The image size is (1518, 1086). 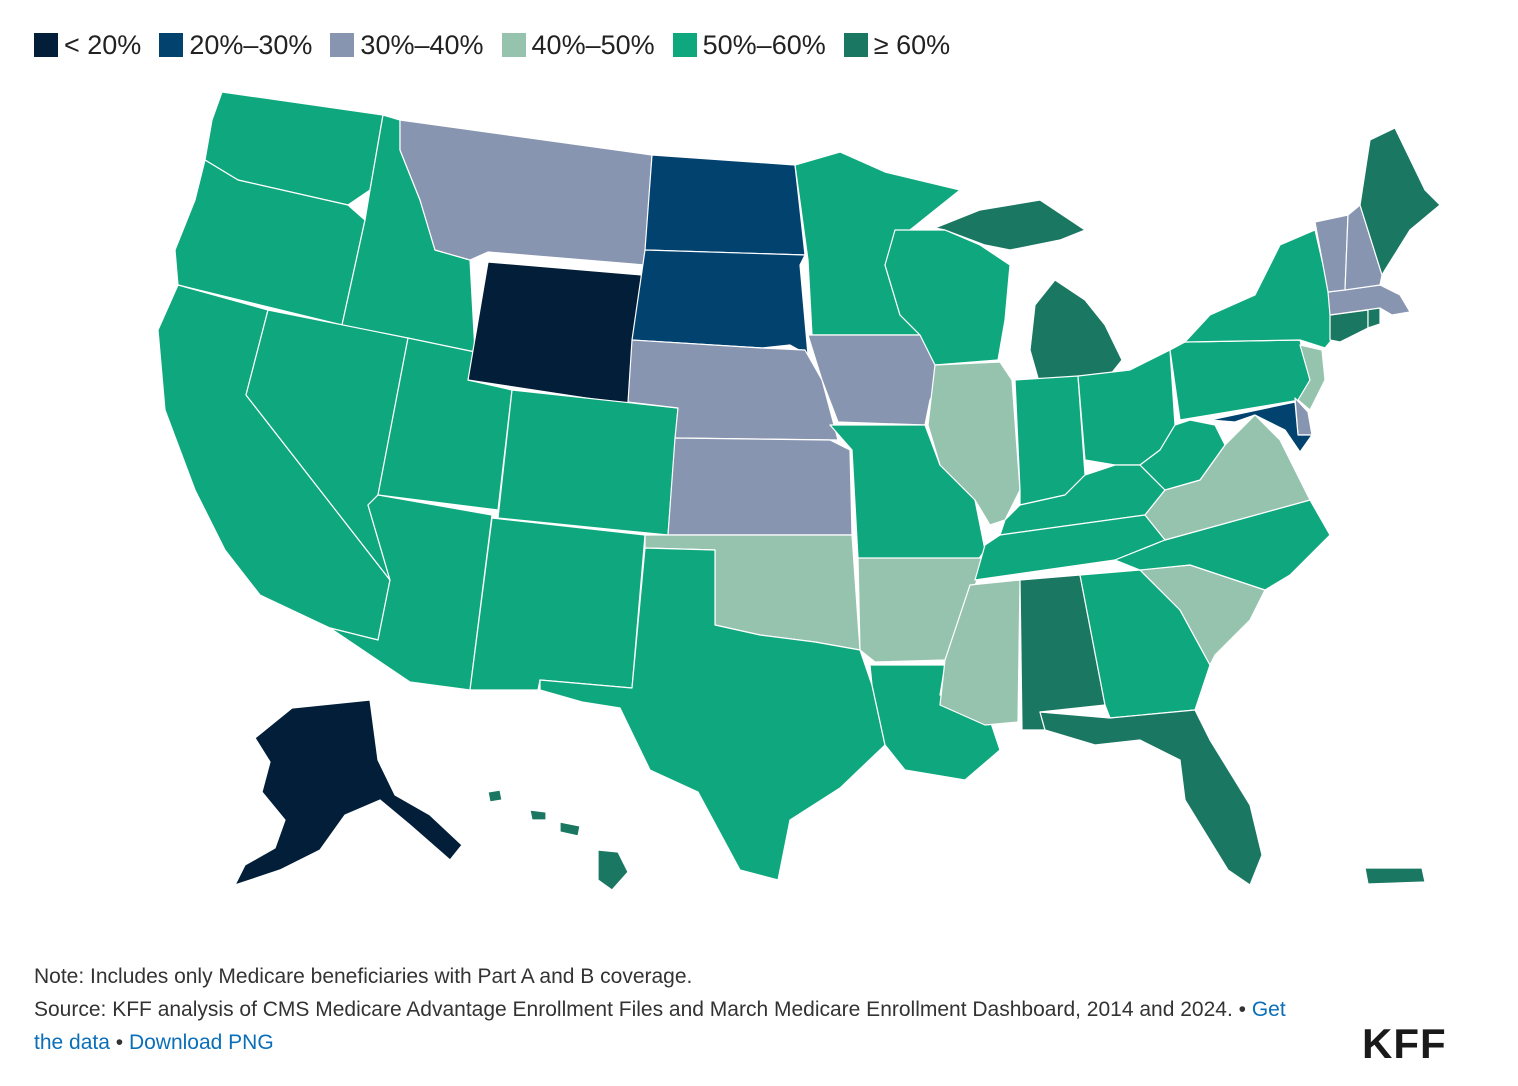 What do you see at coordinates (764, 44) in the screenshot?
I see `legend-label: 50%–60%` at bounding box center [764, 44].